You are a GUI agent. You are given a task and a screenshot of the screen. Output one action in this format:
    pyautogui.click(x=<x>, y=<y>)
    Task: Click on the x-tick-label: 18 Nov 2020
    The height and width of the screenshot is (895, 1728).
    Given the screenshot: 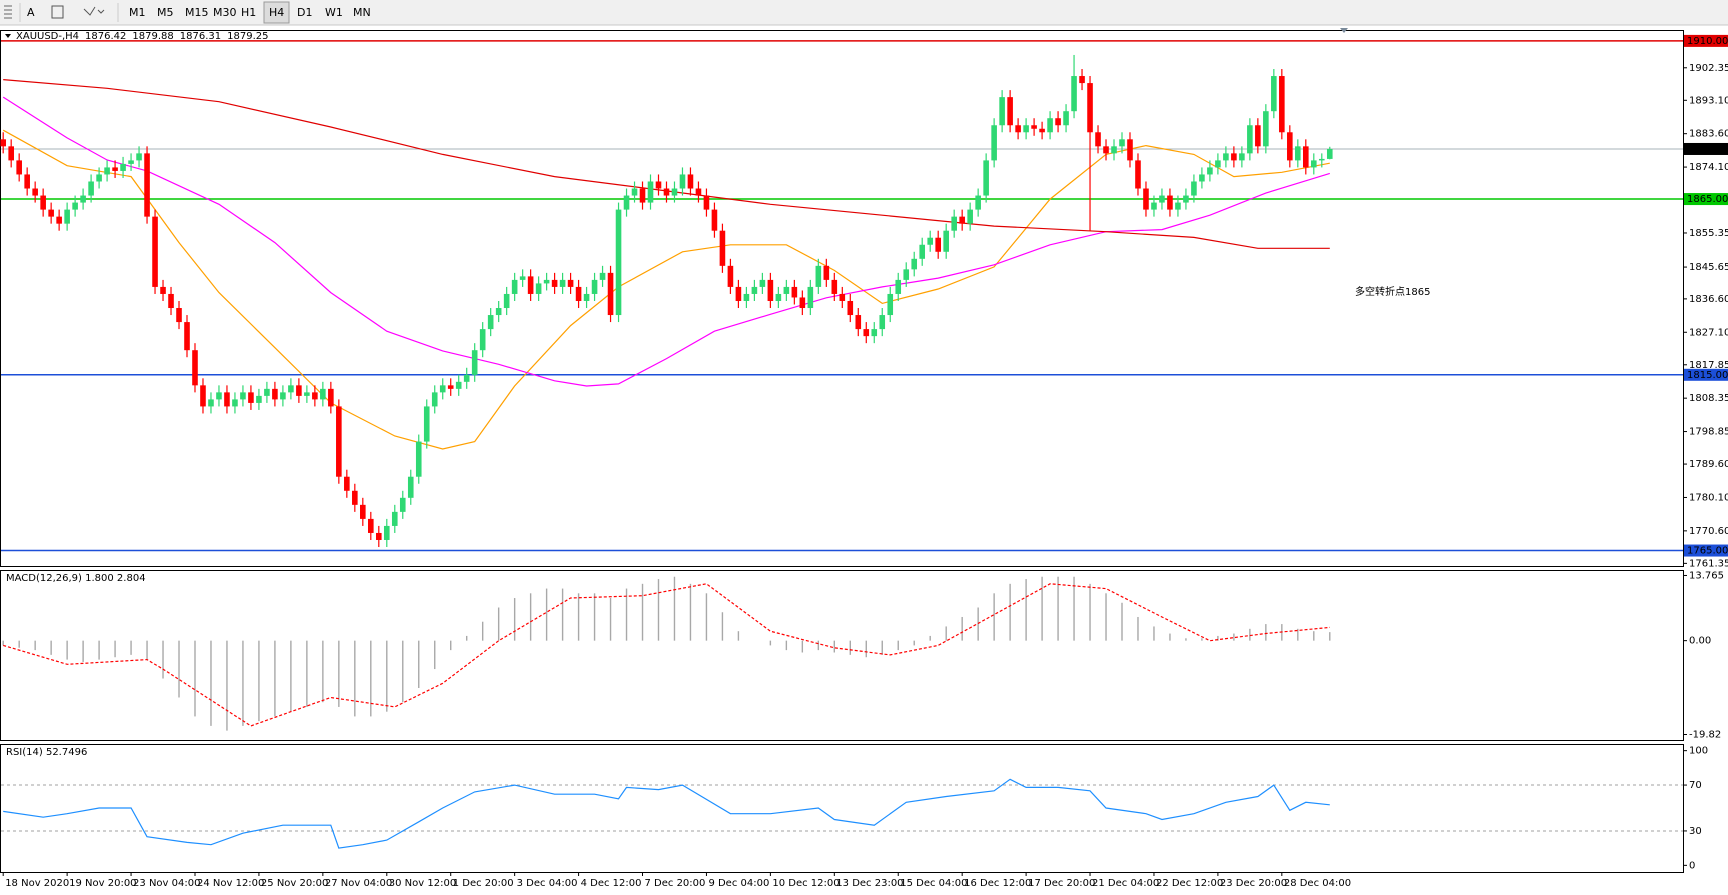 What is the action you would take?
    pyautogui.click(x=37, y=883)
    